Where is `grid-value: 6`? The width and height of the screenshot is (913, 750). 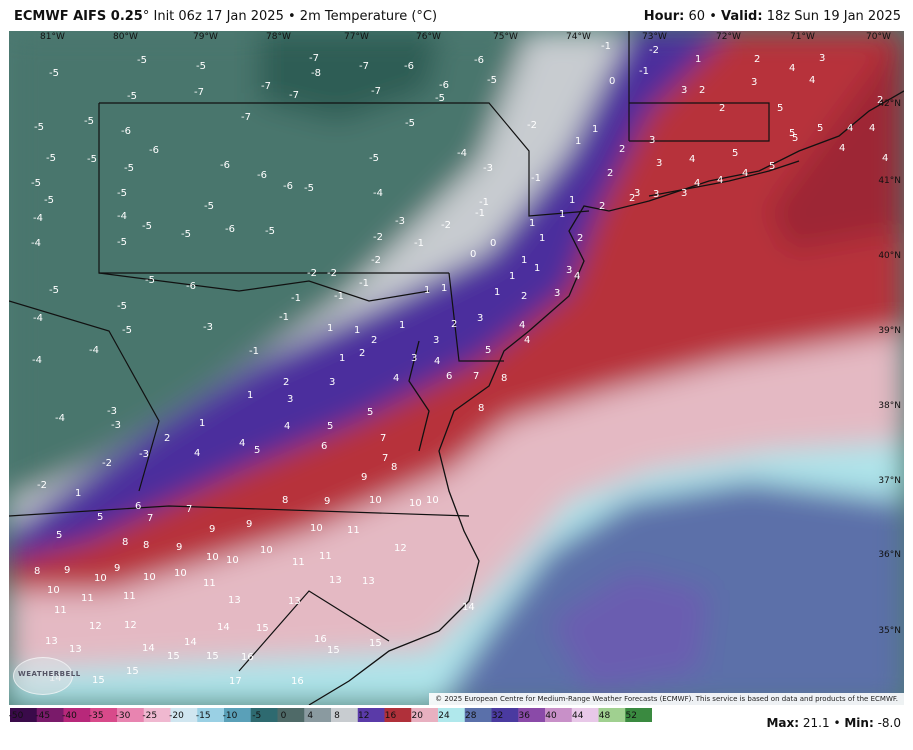
grid-value: 6 is located at coordinates (324, 446).